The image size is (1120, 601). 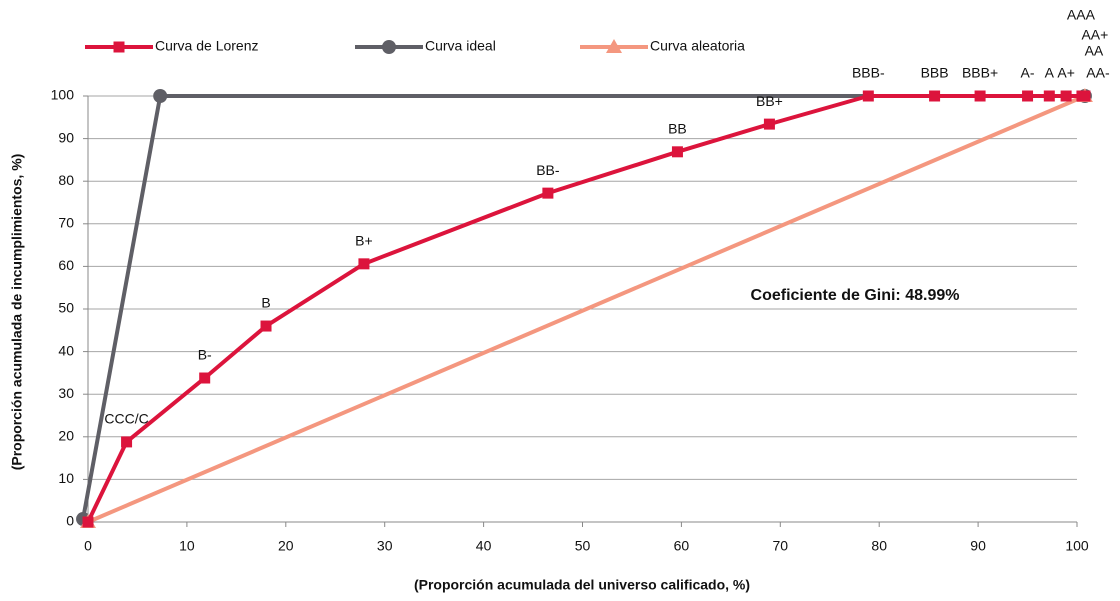 What do you see at coordinates (677, 129) in the screenshot?
I see `point-label: BB` at bounding box center [677, 129].